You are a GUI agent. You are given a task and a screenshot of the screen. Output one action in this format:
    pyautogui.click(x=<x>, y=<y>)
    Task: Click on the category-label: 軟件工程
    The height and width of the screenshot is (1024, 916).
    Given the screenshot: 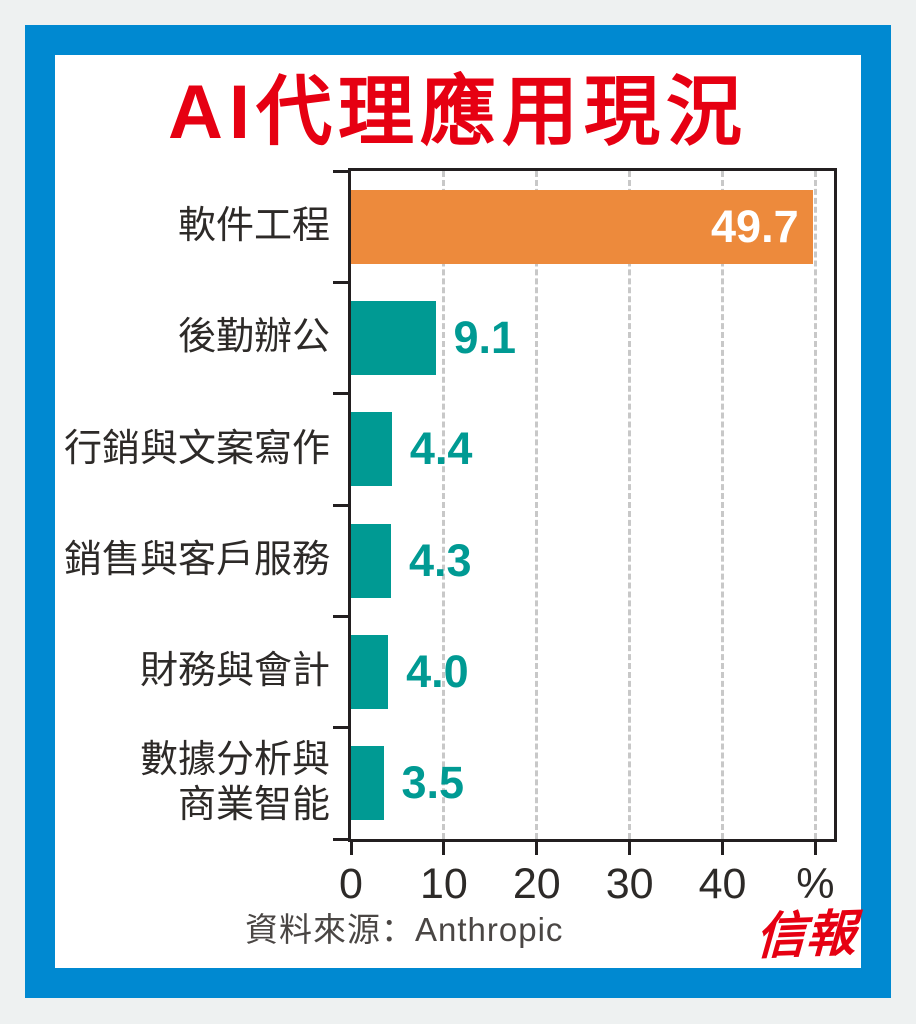 What is the action you would take?
    pyautogui.click(x=253, y=226)
    